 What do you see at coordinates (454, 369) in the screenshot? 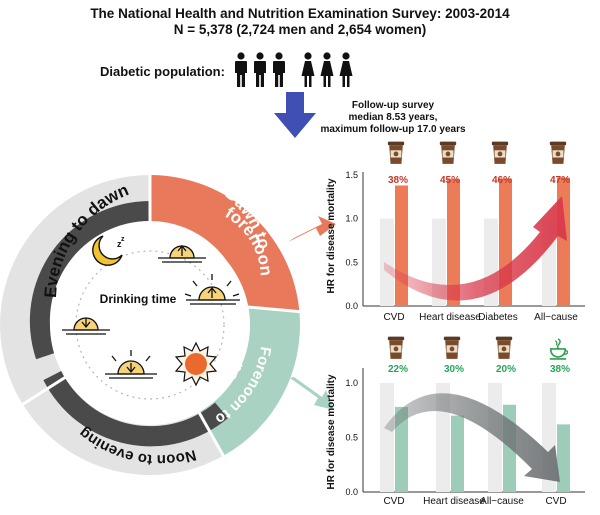
I see `percent-label: 30%` at bounding box center [454, 369].